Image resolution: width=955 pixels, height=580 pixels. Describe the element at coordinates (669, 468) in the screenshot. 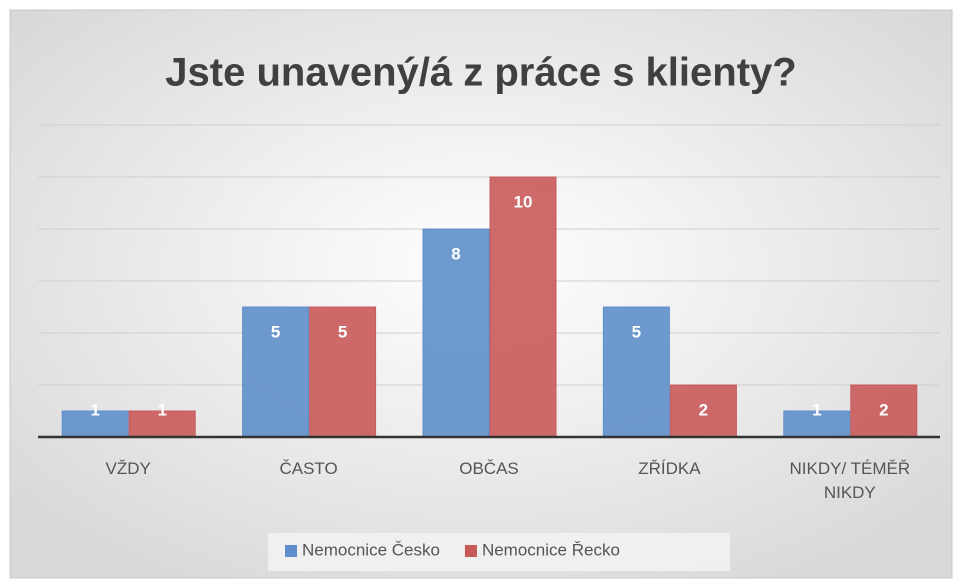

I see `x-tick-label: ZŘÍDKA` at that location.